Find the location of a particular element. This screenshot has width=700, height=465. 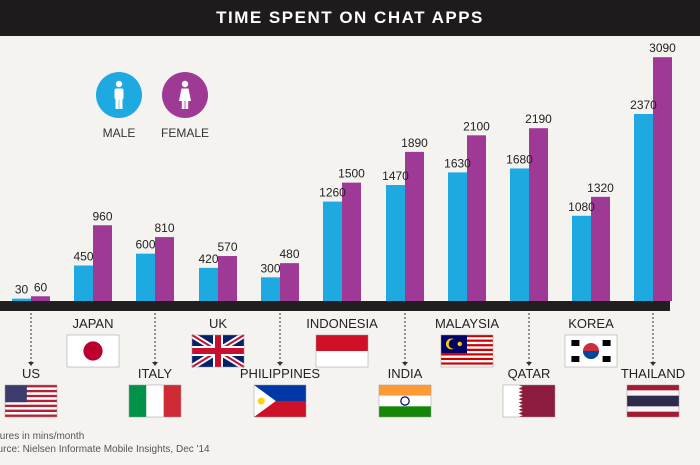

data-label-male: 1470 is located at coordinates (395, 176).